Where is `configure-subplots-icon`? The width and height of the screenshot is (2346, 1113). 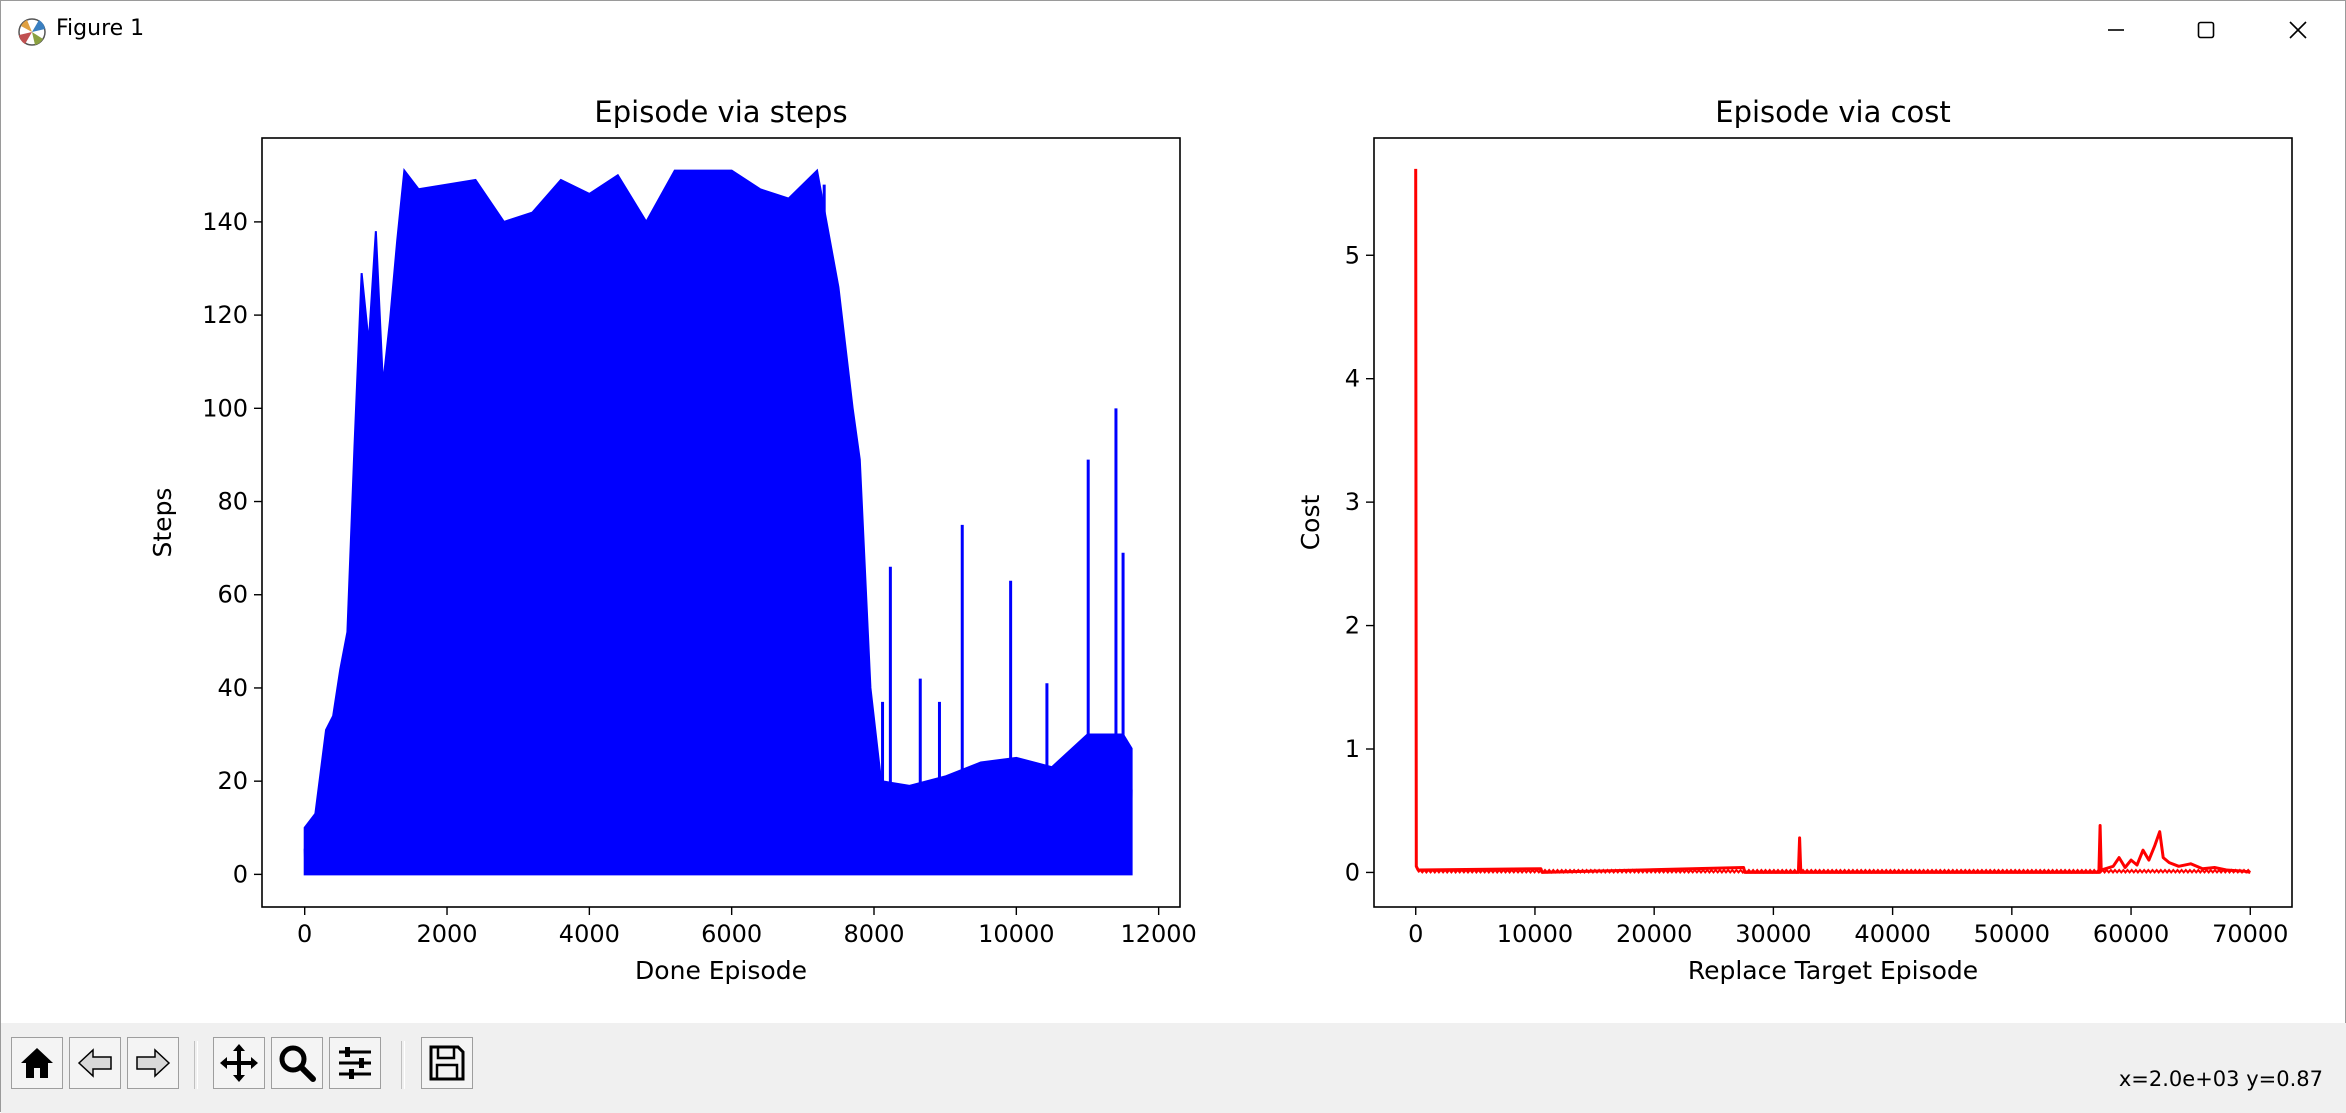 configure-subplots-icon is located at coordinates (355, 1063).